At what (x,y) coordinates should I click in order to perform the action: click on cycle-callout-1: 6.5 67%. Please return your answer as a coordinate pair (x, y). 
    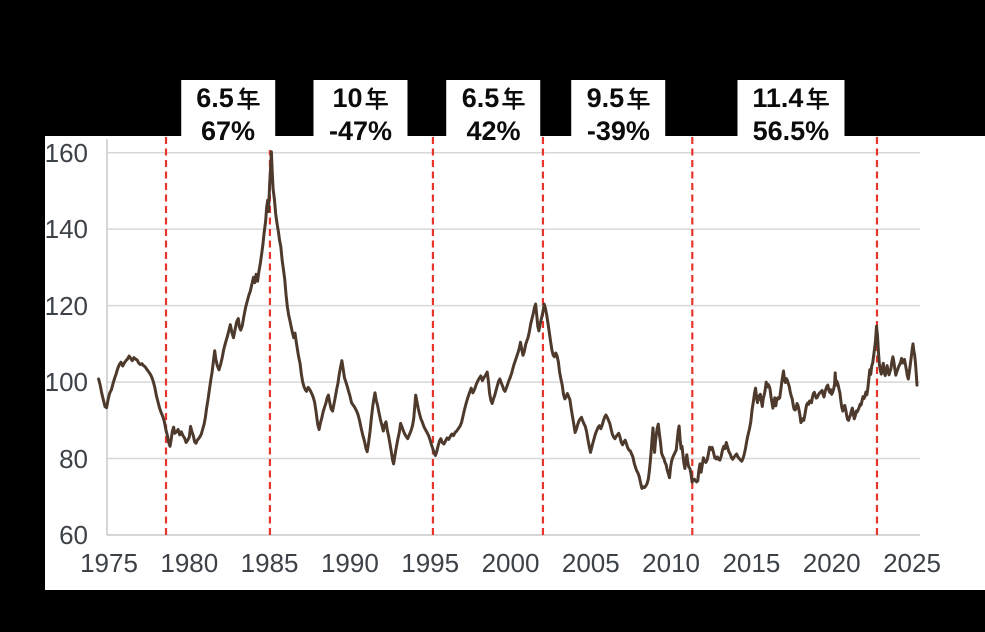
    Looking at the image, I should click on (228, 115).